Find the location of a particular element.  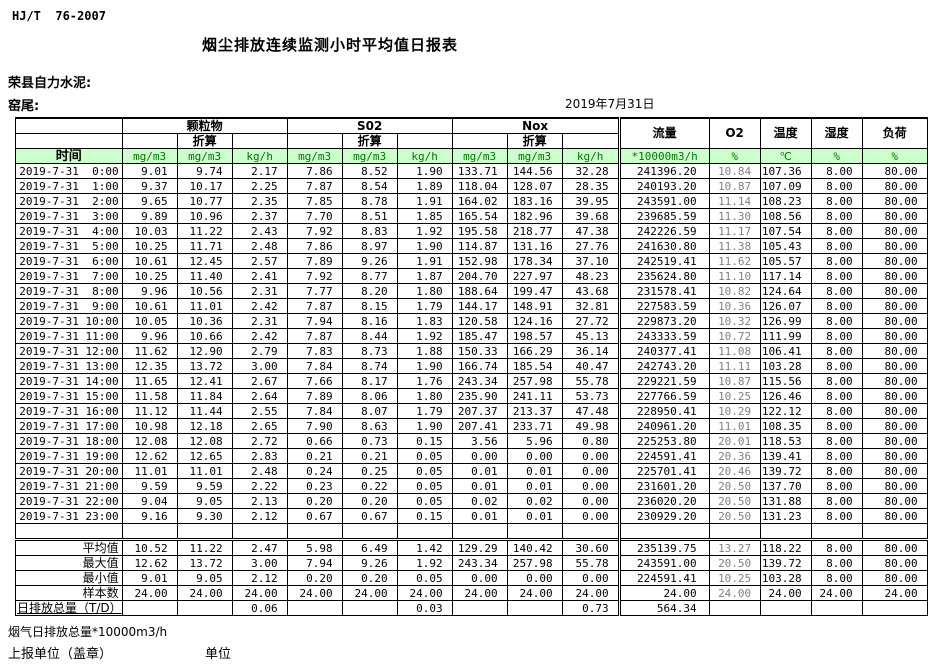

value-cell: 11.38 is located at coordinates (734, 246).